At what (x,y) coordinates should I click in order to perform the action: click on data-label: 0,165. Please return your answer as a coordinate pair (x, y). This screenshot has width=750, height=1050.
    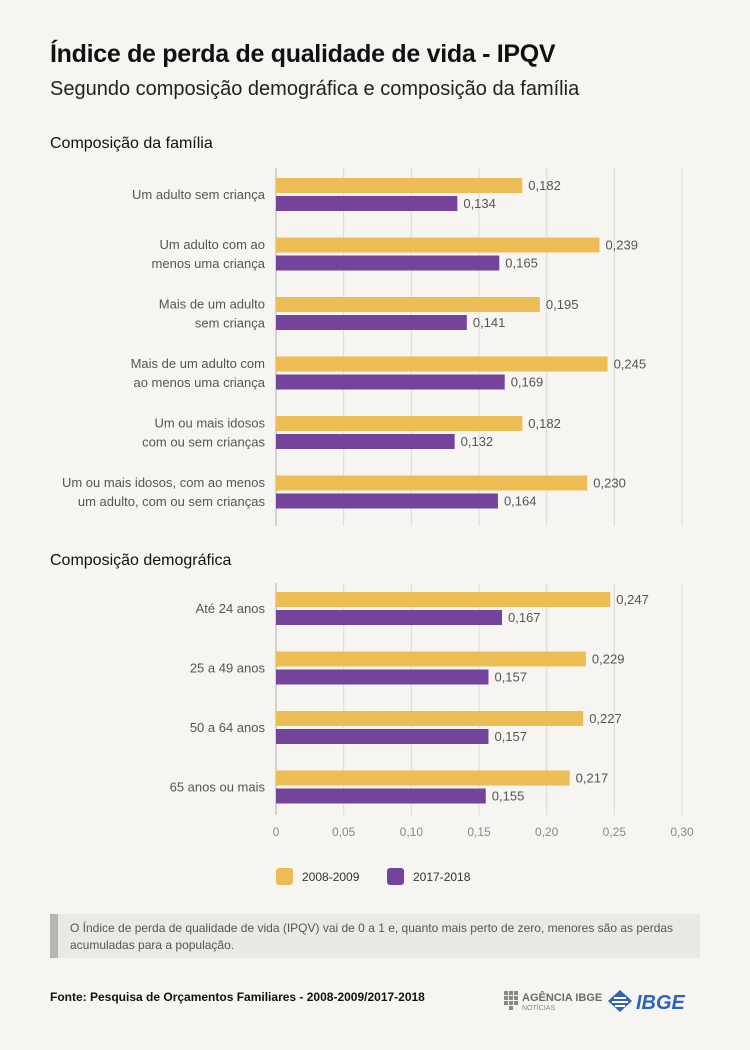
    Looking at the image, I should click on (521, 263).